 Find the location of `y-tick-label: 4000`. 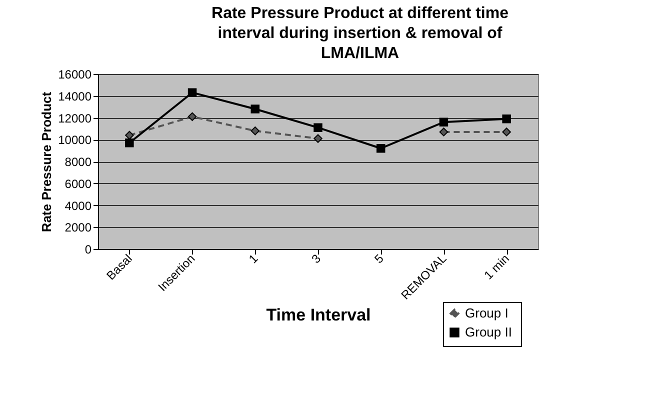

y-tick-label: 4000 is located at coordinates (78, 205).